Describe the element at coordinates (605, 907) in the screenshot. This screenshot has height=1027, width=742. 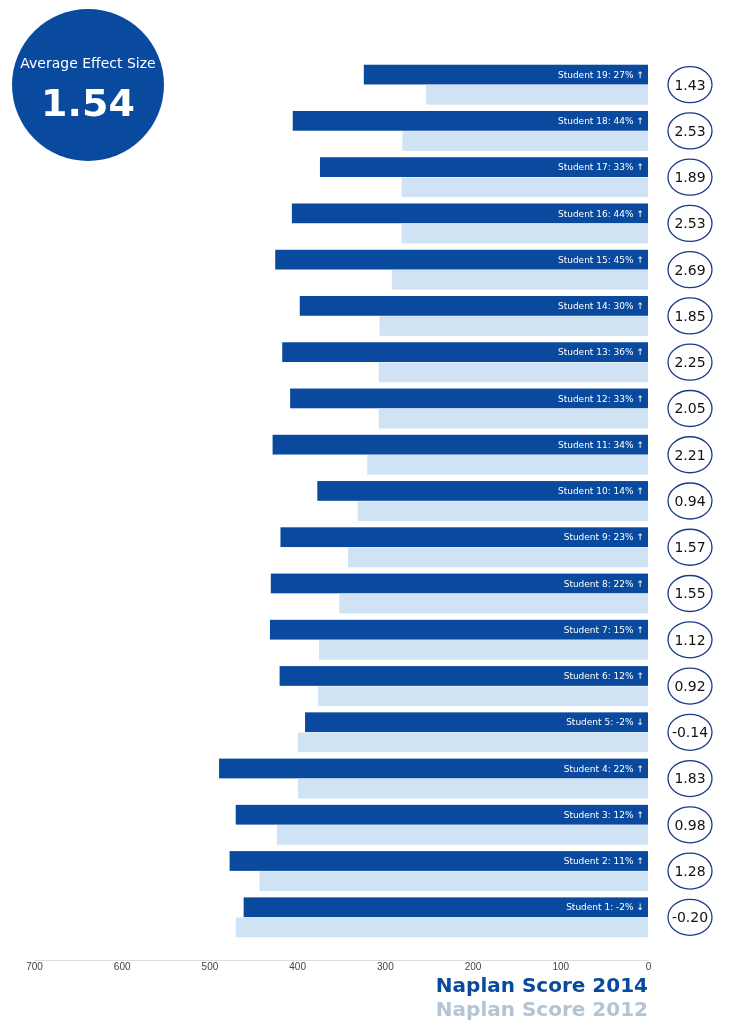
I see `y-tick-label: Student 1: -2% ↓` at that location.